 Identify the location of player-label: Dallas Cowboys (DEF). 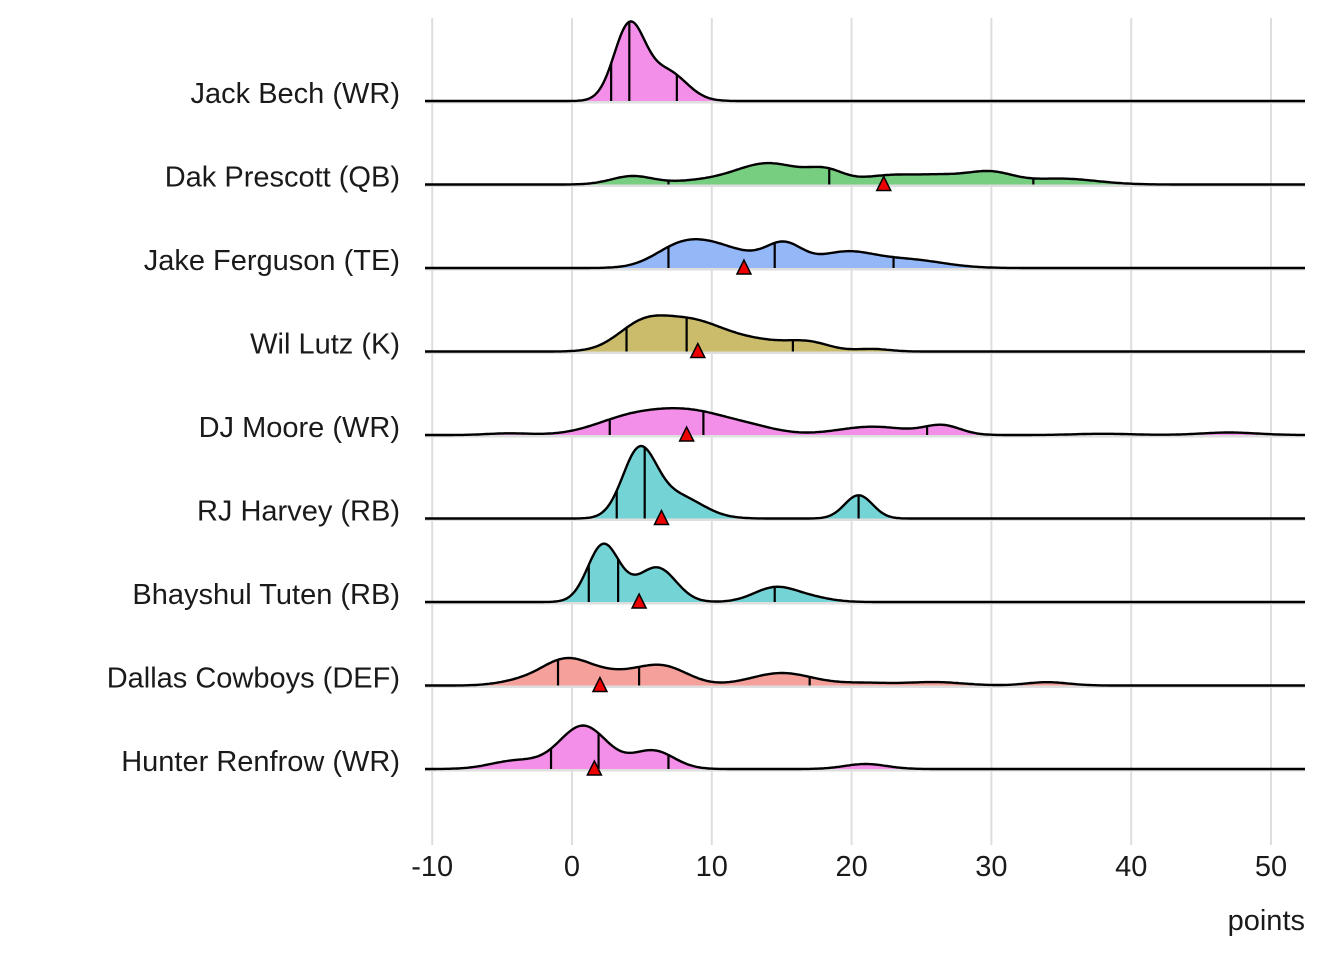
(253, 679).